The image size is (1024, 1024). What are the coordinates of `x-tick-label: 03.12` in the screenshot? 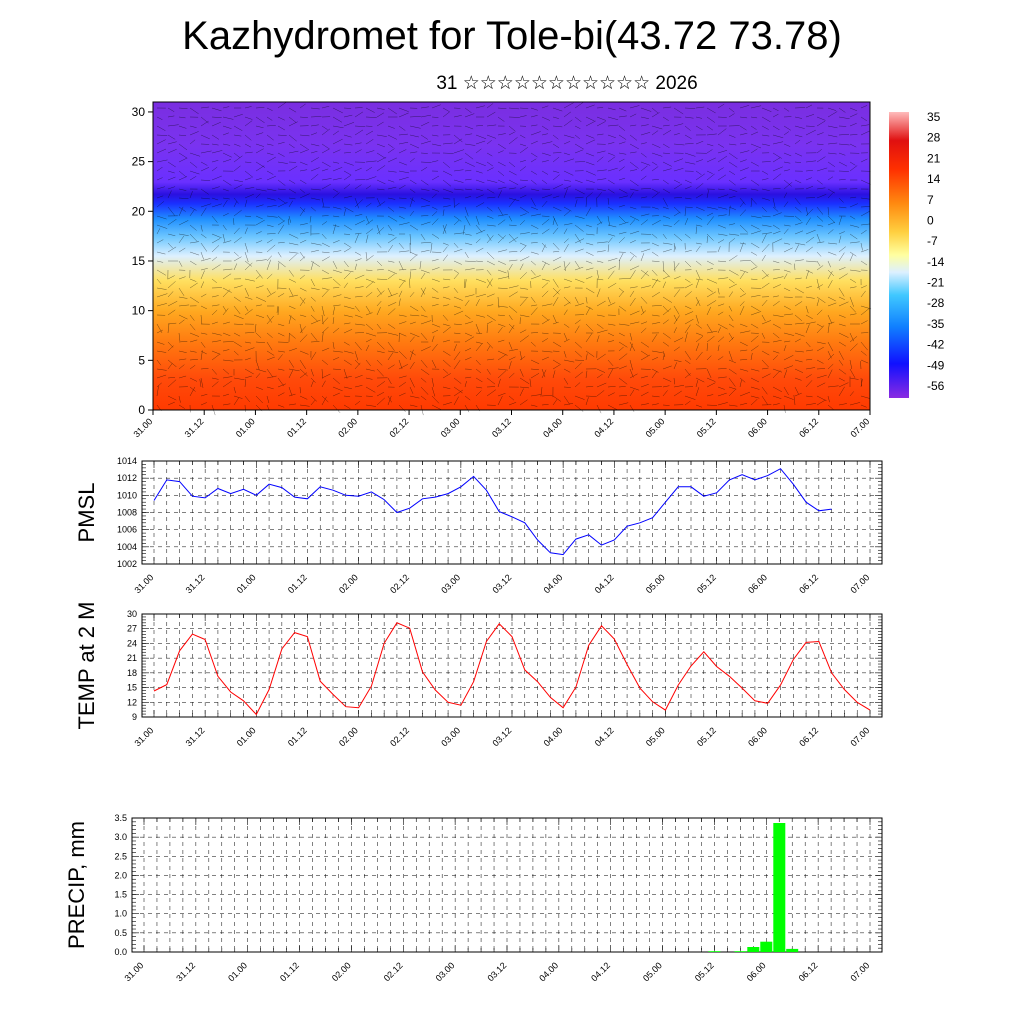 It's located at (501, 583).